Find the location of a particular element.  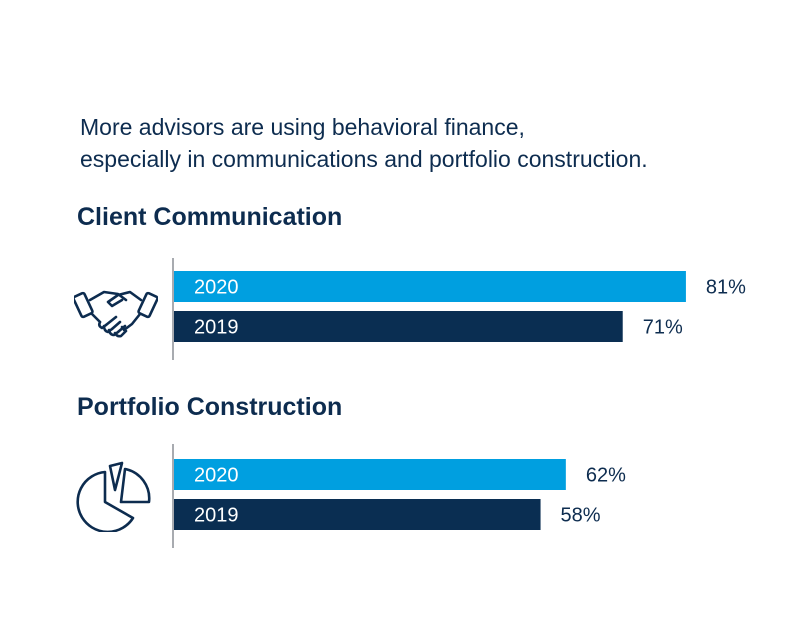

portfolio-construction-bar-label-2019: 2019 is located at coordinates (216, 516).